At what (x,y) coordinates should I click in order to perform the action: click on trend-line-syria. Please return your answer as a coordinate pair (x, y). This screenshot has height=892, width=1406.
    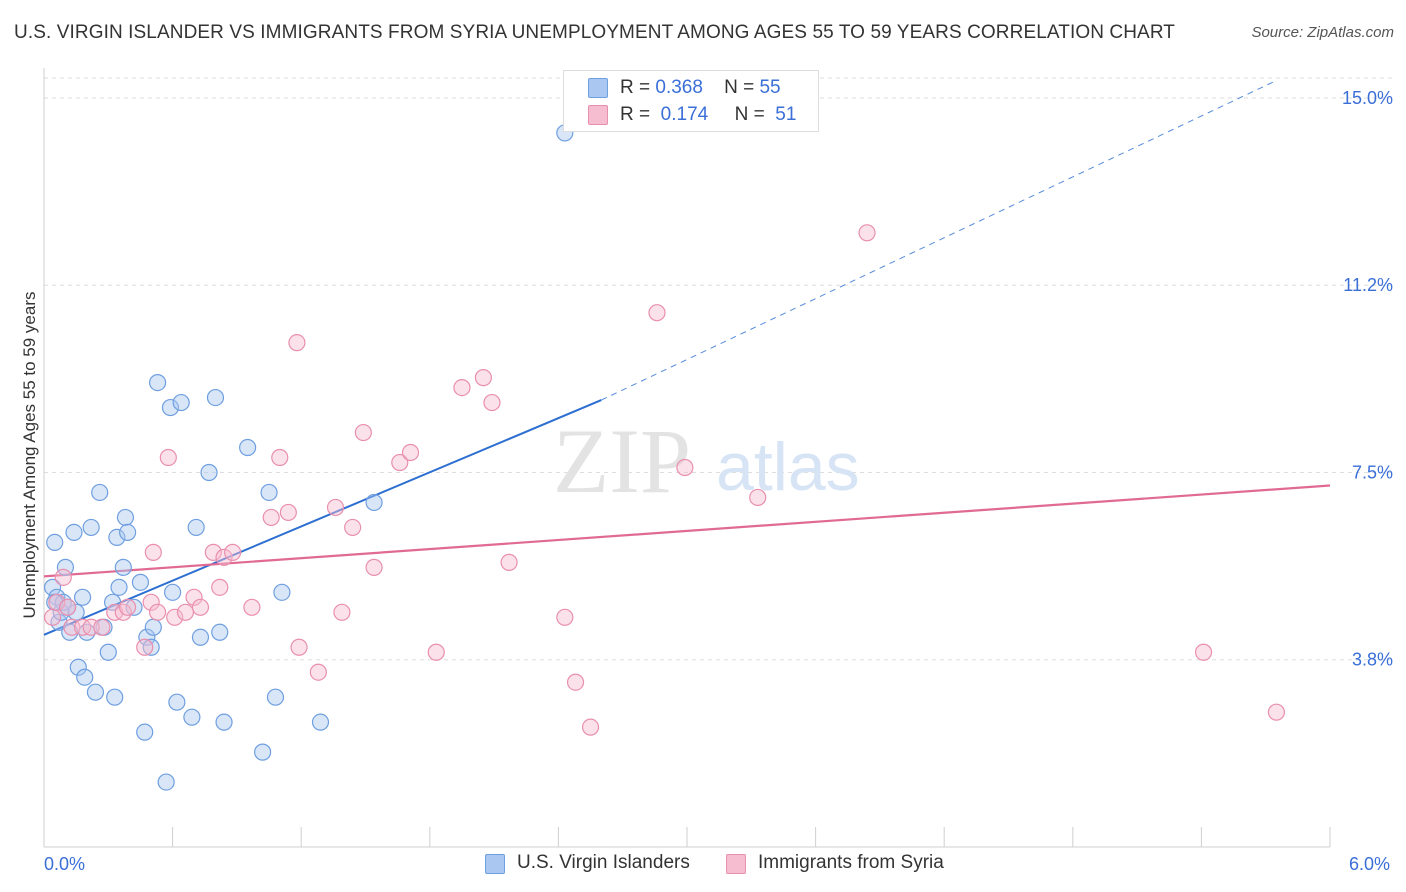
    Looking at the image, I should click on (687, 531).